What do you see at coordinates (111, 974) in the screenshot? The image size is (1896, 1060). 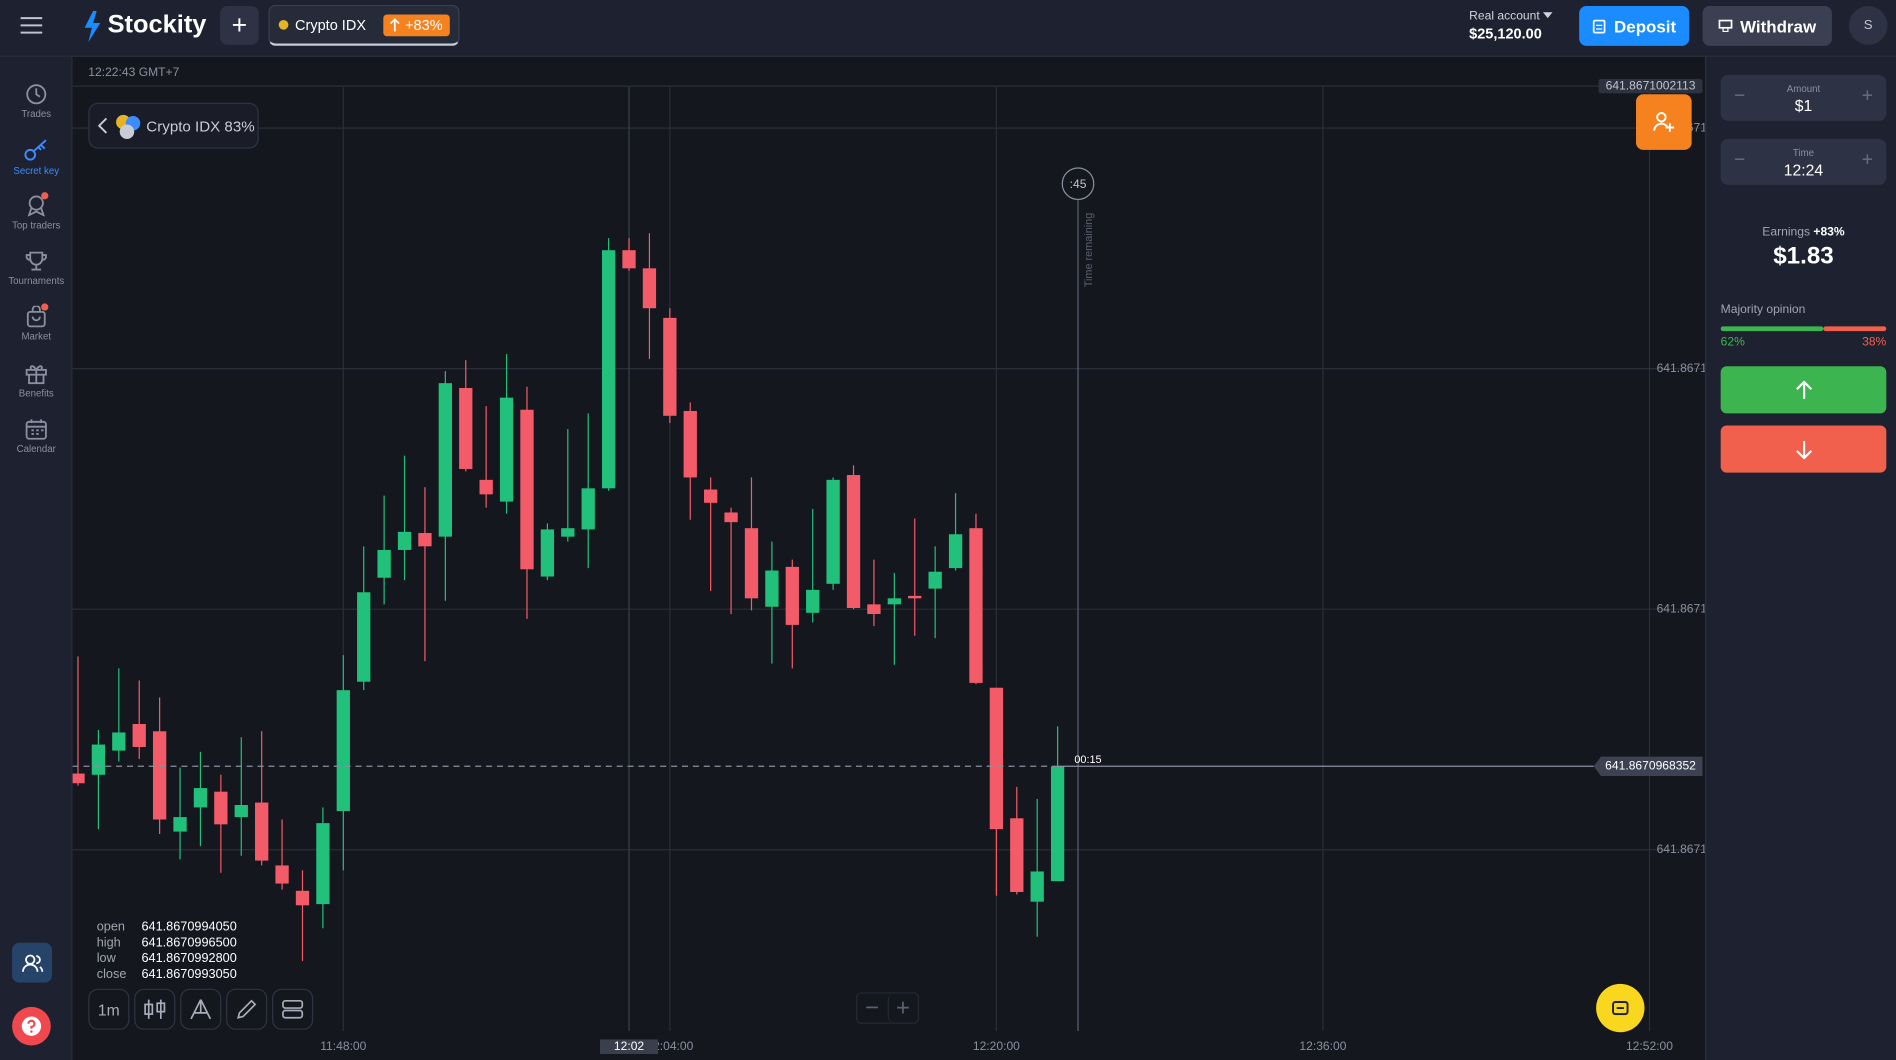 I see `ohlc-label: close` at bounding box center [111, 974].